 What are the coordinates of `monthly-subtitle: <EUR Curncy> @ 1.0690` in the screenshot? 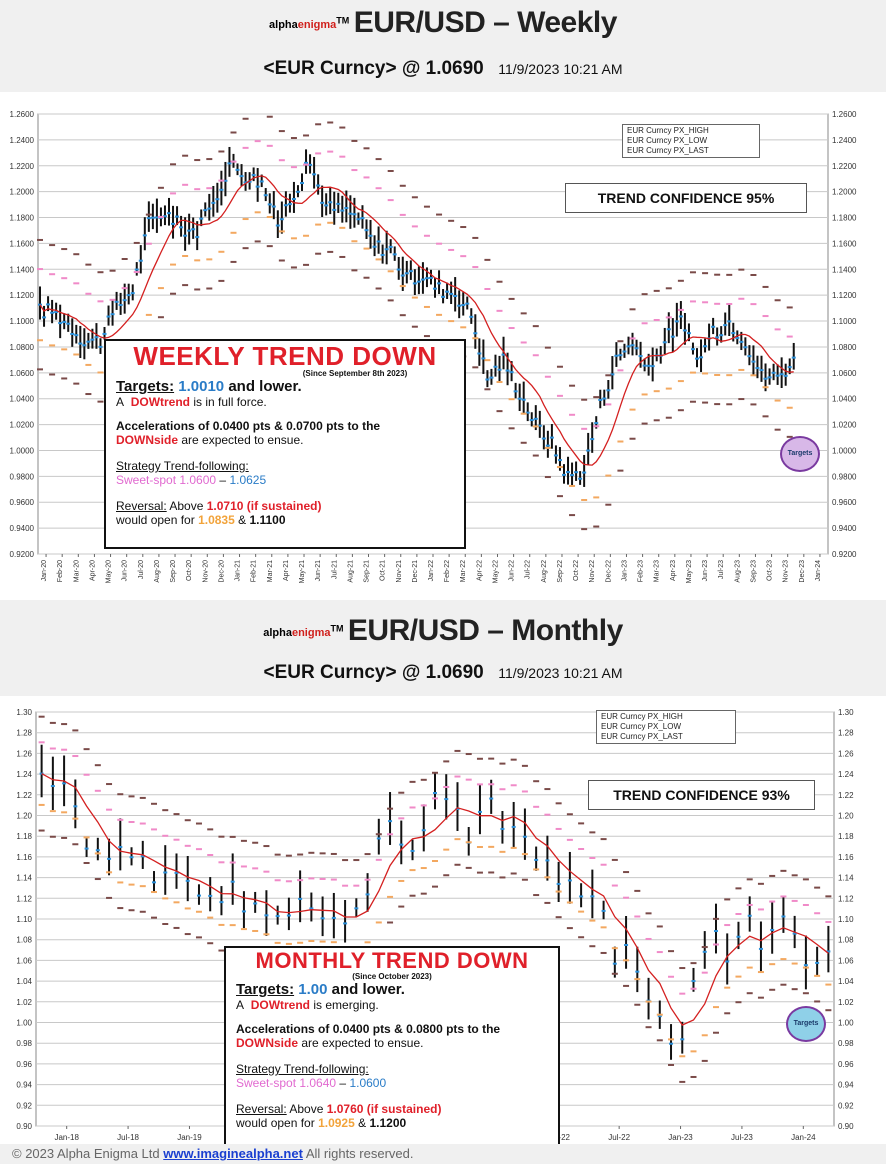 It's located at (373, 672).